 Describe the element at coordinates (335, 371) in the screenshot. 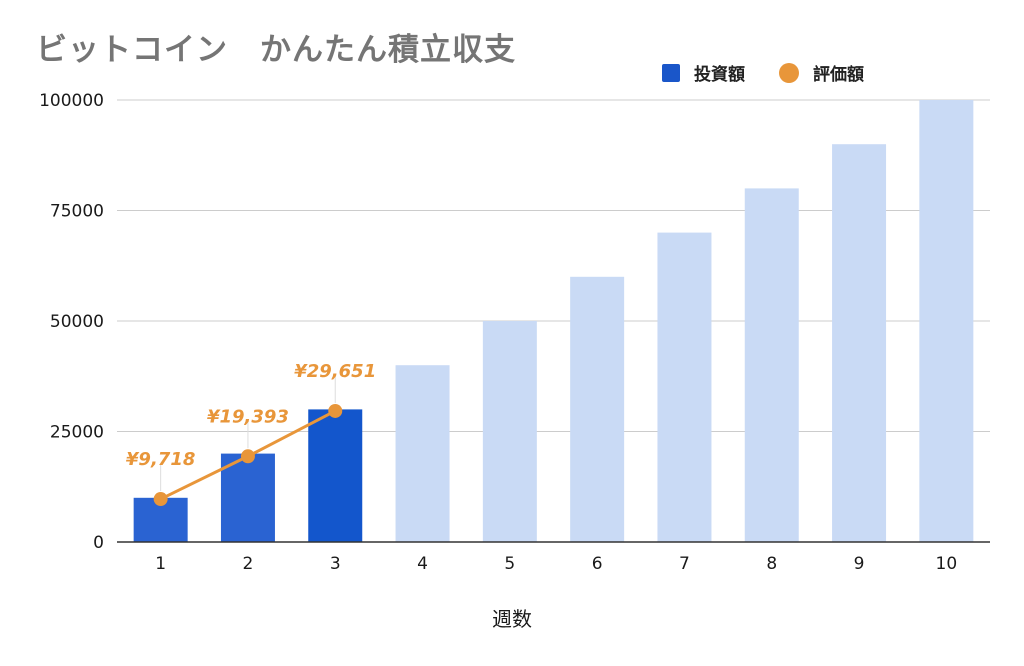

I see `data-label: ¥29,651` at that location.